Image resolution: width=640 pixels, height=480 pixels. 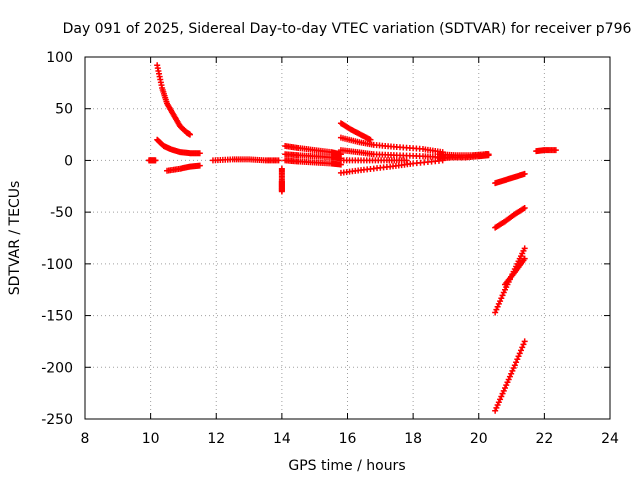 What do you see at coordinates (313, 156) in the screenshot?
I see `series-cluster-15h-mid` at bounding box center [313, 156].